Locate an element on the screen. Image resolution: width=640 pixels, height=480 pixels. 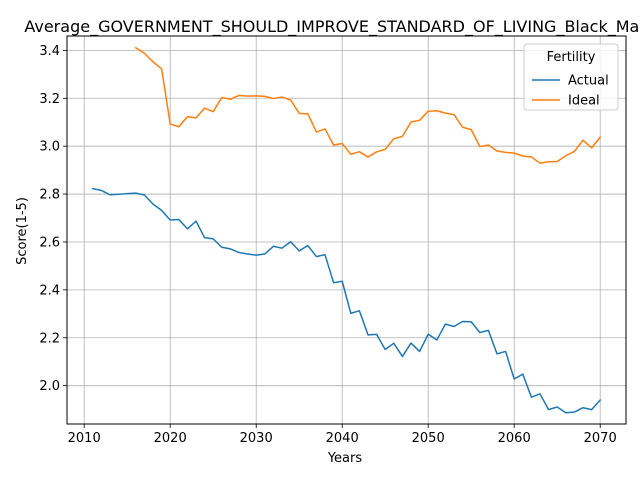
y-tick-label: 3.2 is located at coordinates (49, 99).